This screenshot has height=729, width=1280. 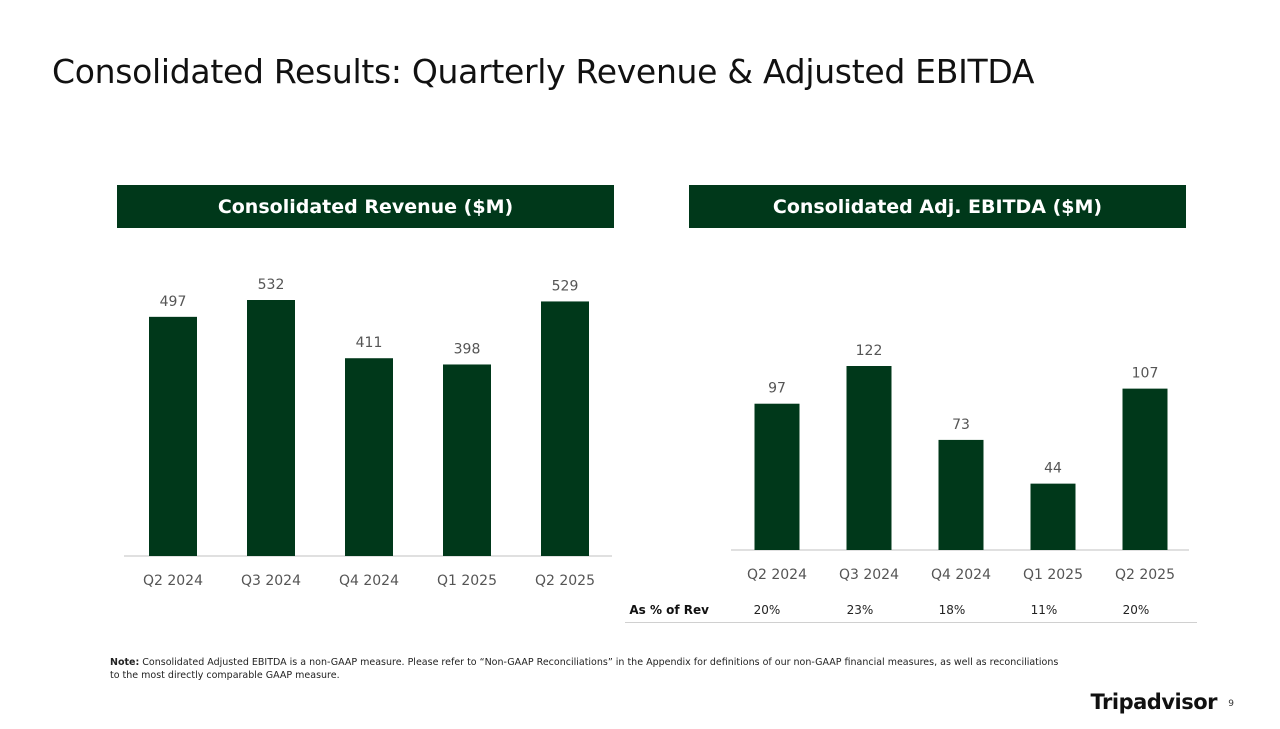 What do you see at coordinates (271, 285) in the screenshot?
I see `data-label: 532` at bounding box center [271, 285].